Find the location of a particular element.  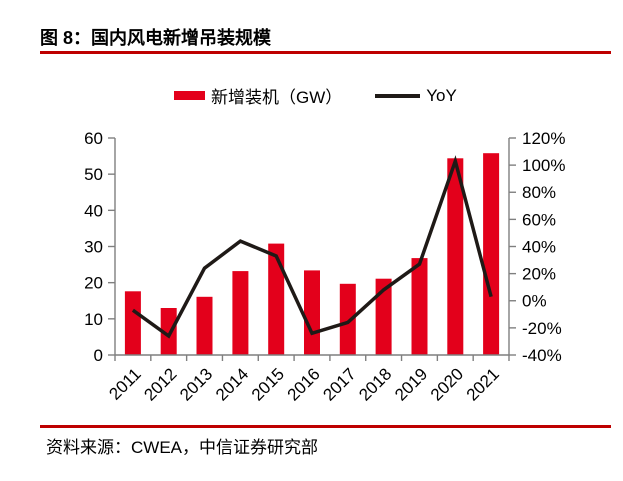

right-axis-label: 60% is located at coordinates (539, 219).